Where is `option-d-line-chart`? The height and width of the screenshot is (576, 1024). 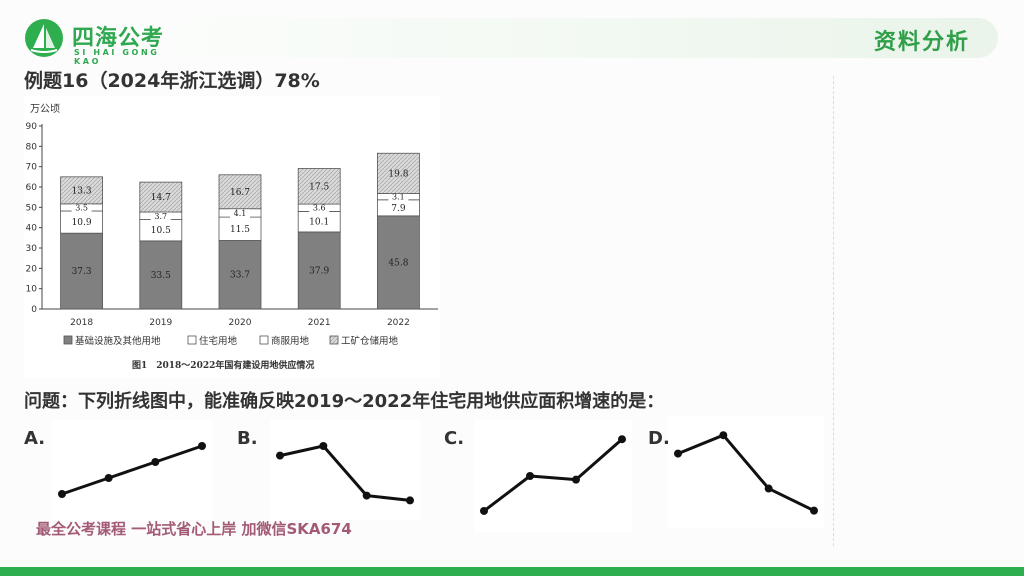 option-d-line-chart is located at coordinates (746, 472).